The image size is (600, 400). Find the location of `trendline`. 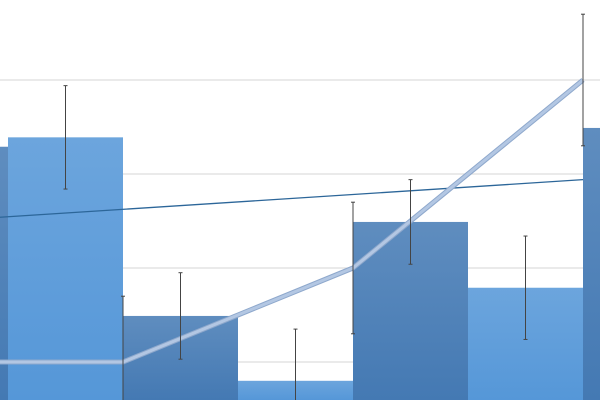

trendline is located at coordinates (292, 198).